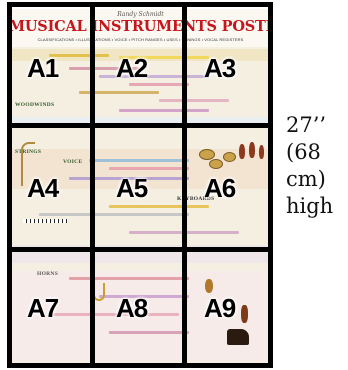 The width and height of the screenshot is (348, 370). What do you see at coordinates (238, 337) in the screenshot?
I see `piano-illustration` at bounding box center [238, 337].